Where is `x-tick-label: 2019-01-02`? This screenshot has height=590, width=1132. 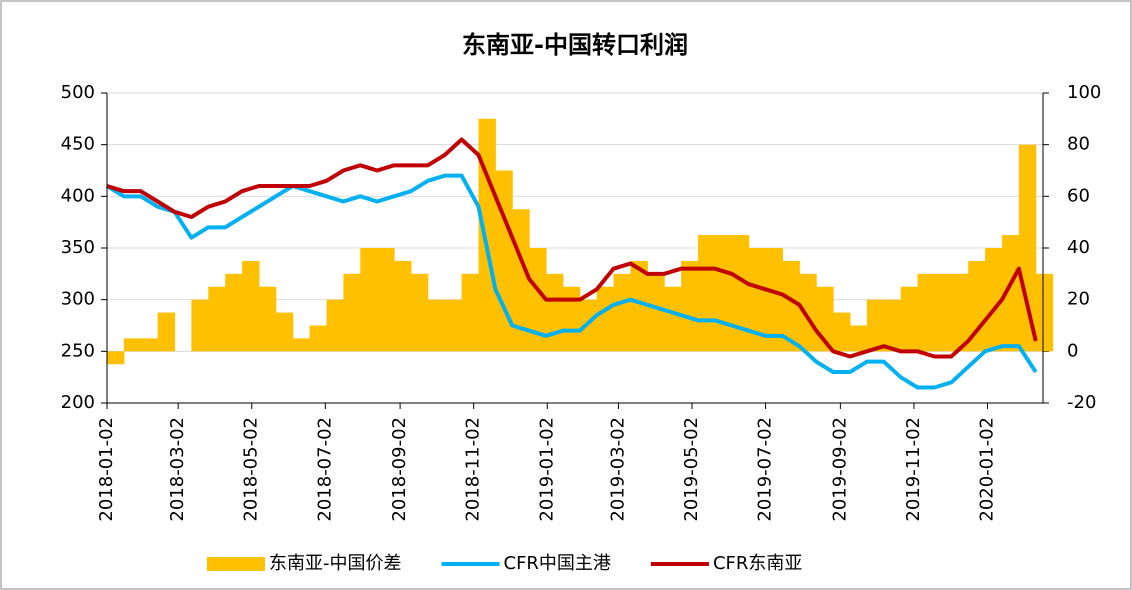 x-tick-label: 2019-01-02 is located at coordinates (546, 469).